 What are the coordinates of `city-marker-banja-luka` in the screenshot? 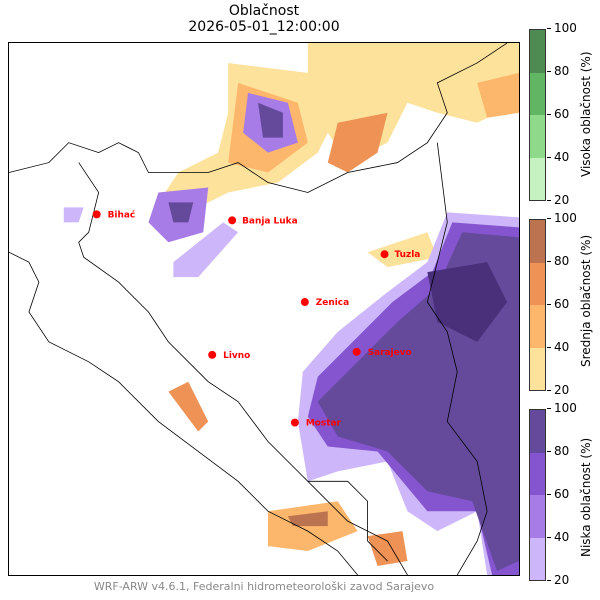 It's located at (232, 220).